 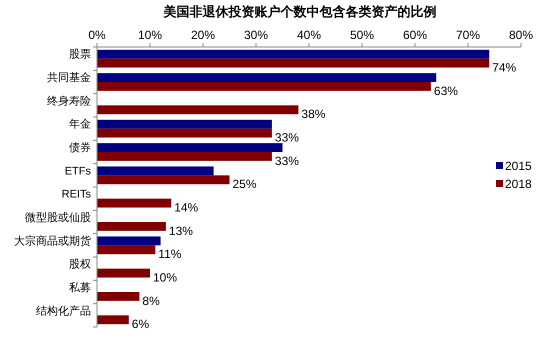 What do you see at coordinates (446, 91) in the screenshot?
I see `data-label: 63%` at bounding box center [446, 91].